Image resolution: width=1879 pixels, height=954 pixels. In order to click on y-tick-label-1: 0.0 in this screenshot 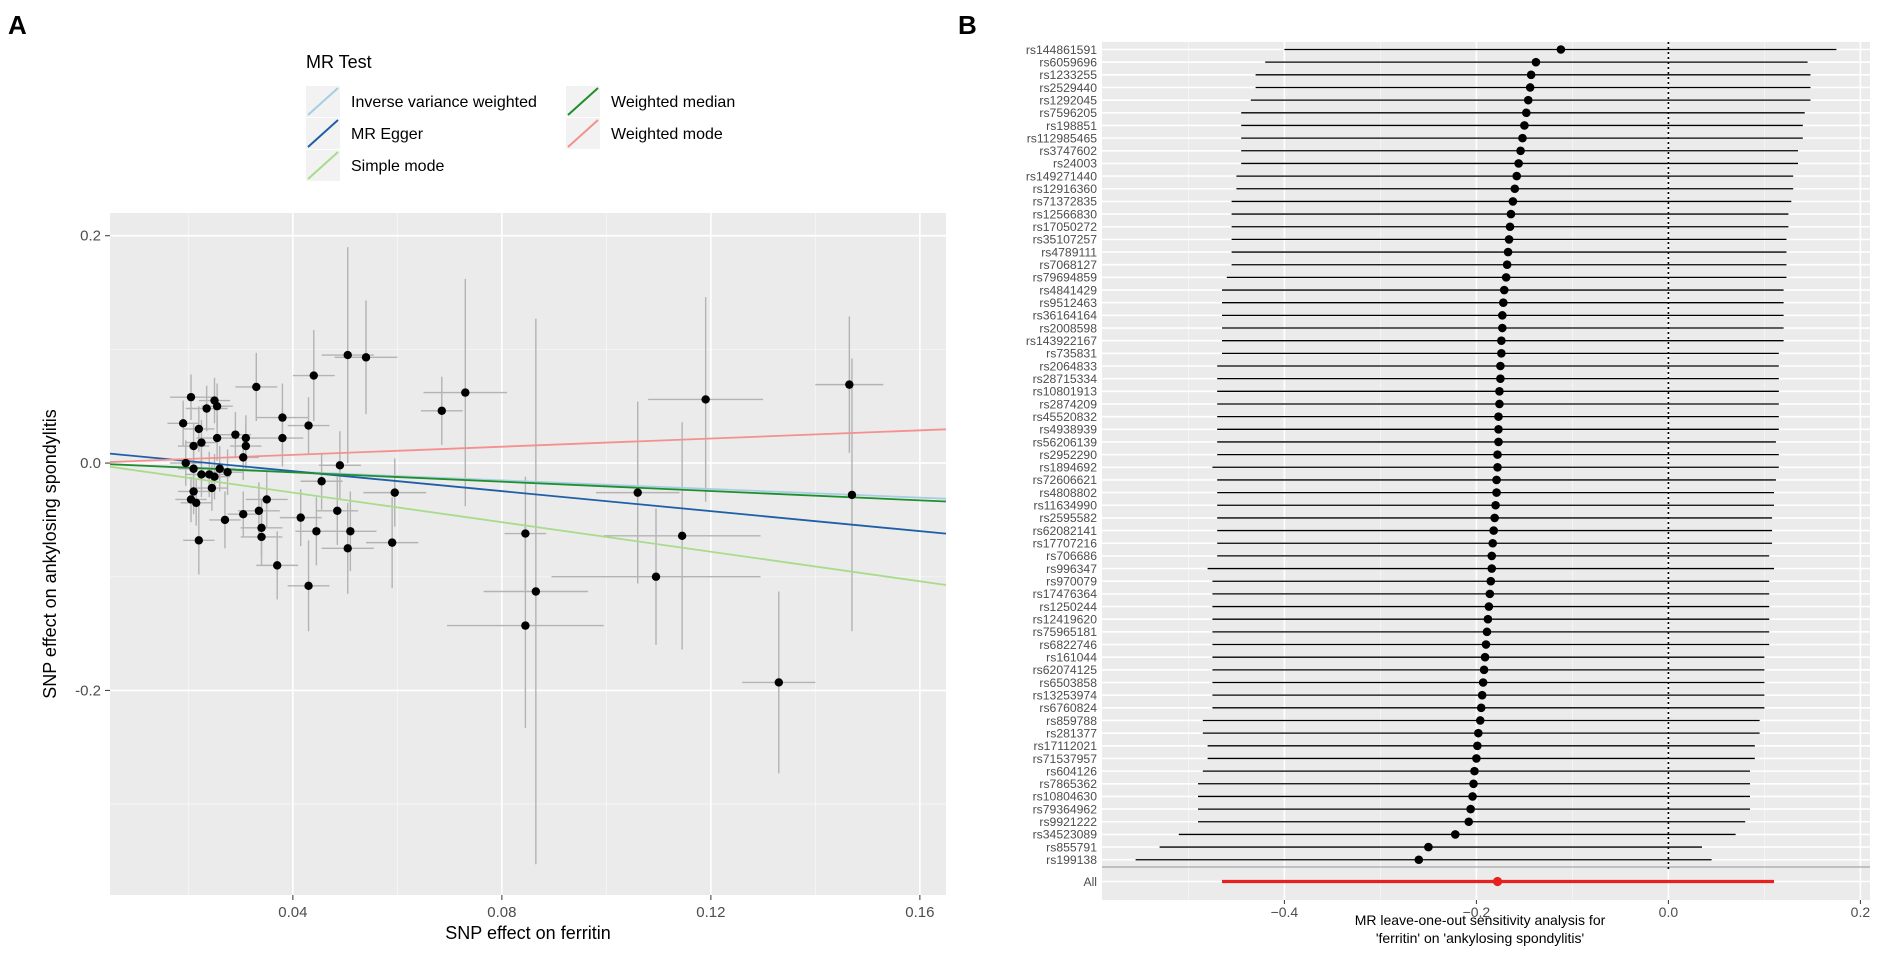, I will do `click(90, 463)`.